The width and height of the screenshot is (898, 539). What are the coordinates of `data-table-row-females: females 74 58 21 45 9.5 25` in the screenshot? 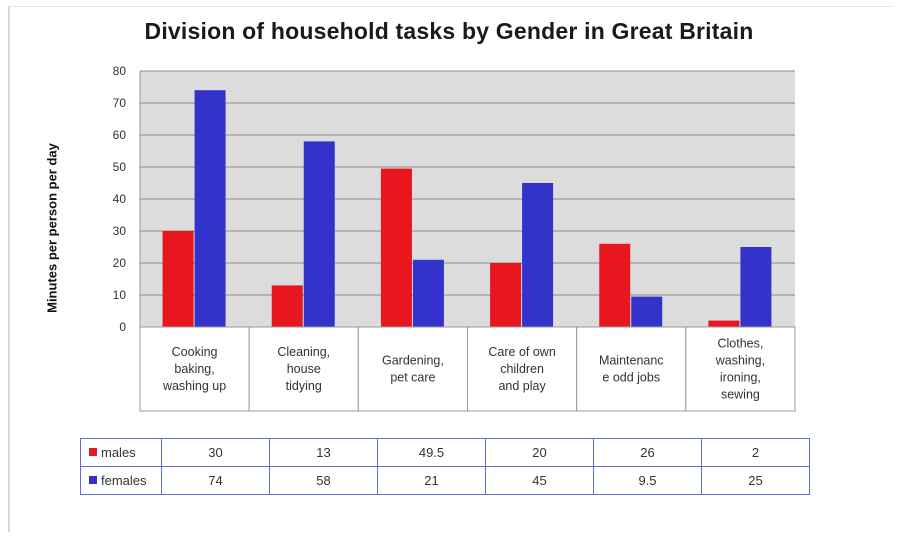 It's located at (445, 480).